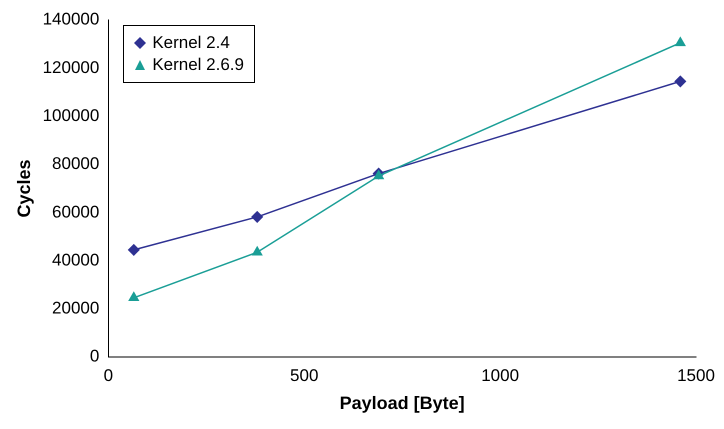 The height and width of the screenshot is (429, 724). What do you see at coordinates (76, 308) in the screenshot?
I see `y-tick-label: 20000` at bounding box center [76, 308].